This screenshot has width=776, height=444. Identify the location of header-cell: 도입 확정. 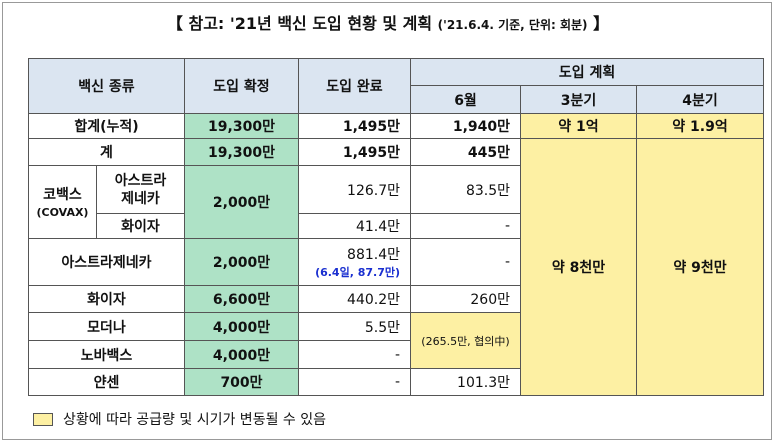
(241, 86).